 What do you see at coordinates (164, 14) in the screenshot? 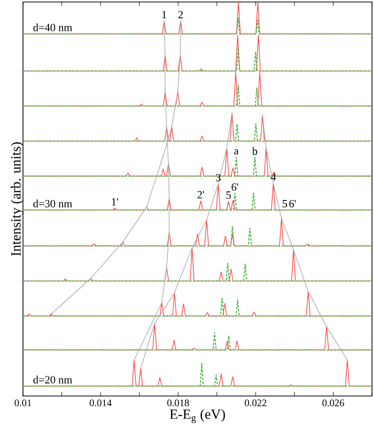
I see `annotation: 1` at bounding box center [164, 14].